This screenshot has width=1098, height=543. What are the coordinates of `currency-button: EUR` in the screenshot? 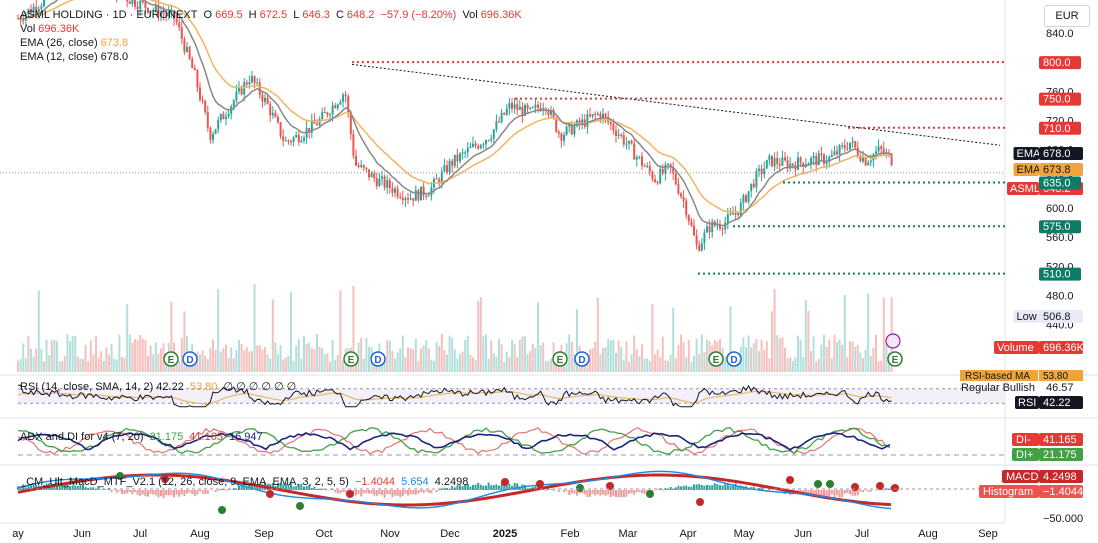 It's located at (1067, 16).